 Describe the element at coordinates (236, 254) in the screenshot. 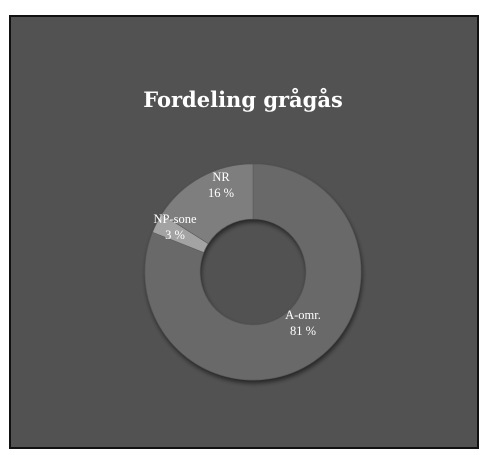

I see `slice-labels: A-omr. 81 % NP-sone 3 % NR 16 %` at that location.